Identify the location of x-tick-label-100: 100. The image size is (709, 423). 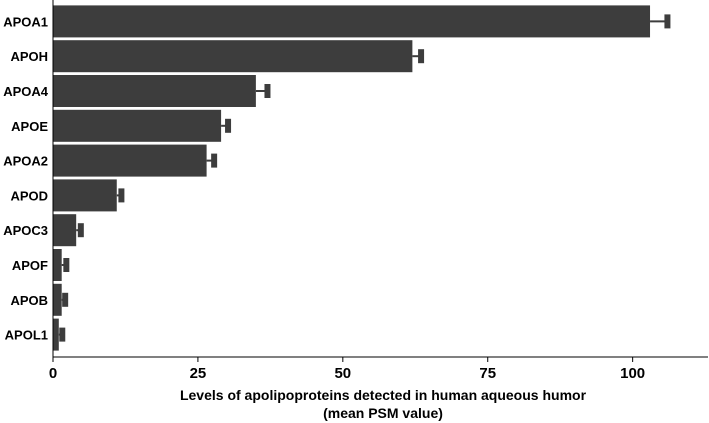
(632, 373).